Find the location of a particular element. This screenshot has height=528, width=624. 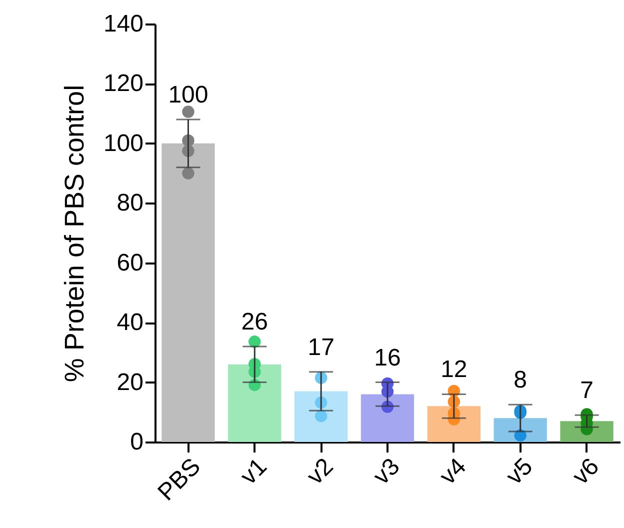

x-tick-label: v1 is located at coordinates (253, 471).